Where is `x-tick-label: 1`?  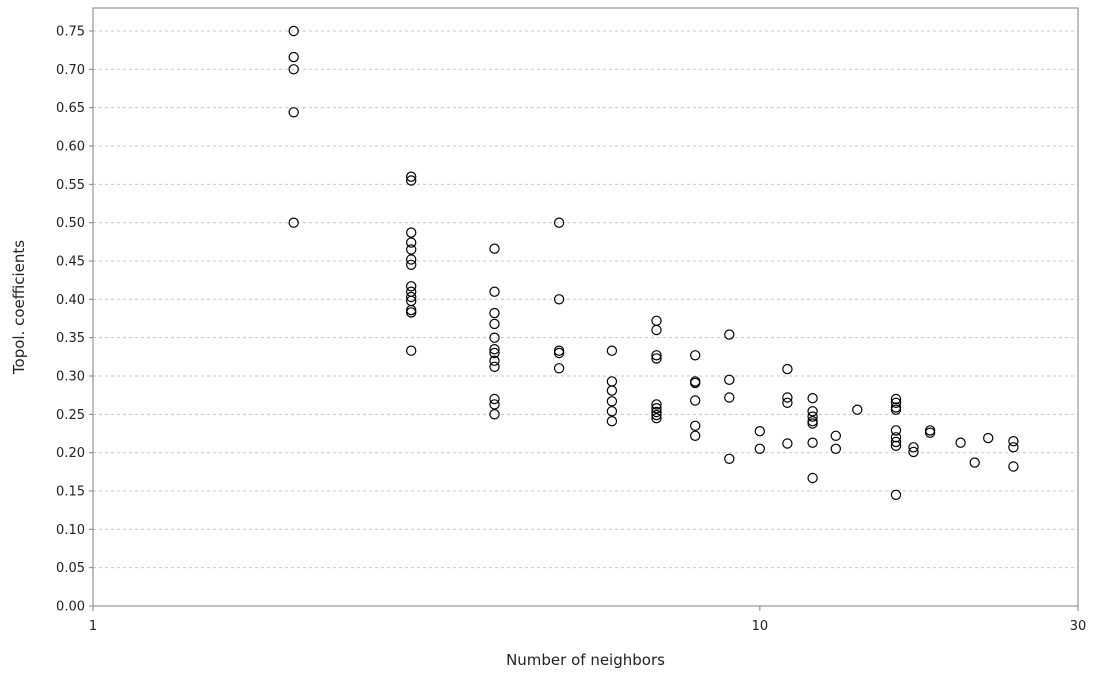
x-tick-label: 1 is located at coordinates (93, 626).